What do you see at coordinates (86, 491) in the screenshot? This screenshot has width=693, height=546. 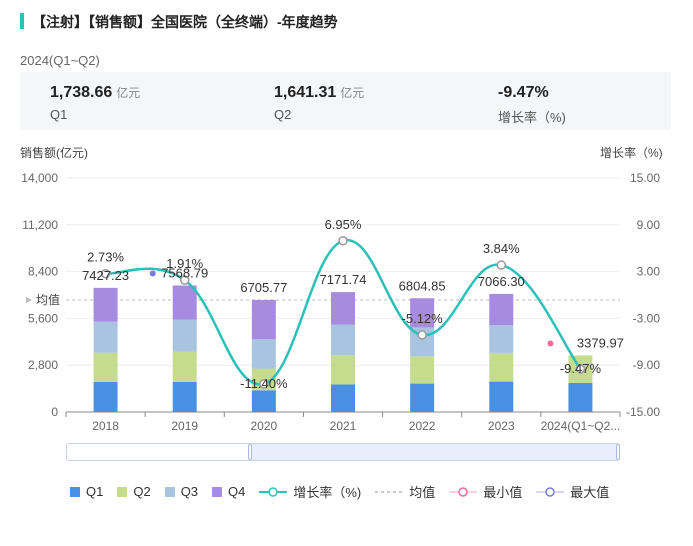 I see `legend-item-q1: Q1` at bounding box center [86, 491].